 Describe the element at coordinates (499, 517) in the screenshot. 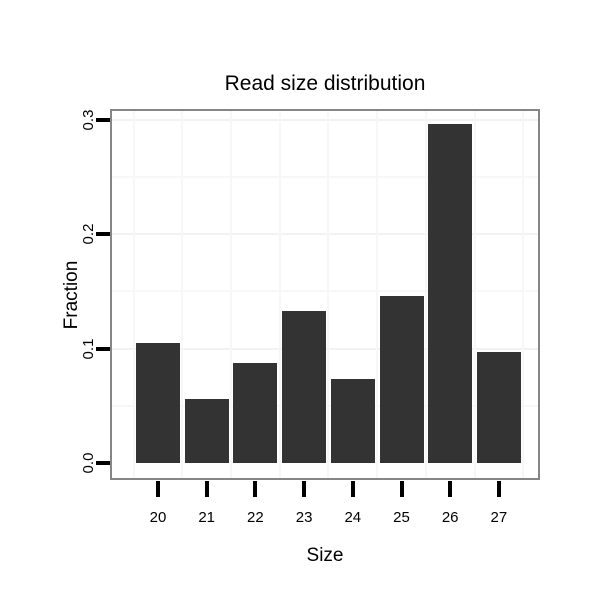

I see `x-tick-label: 27` at that location.